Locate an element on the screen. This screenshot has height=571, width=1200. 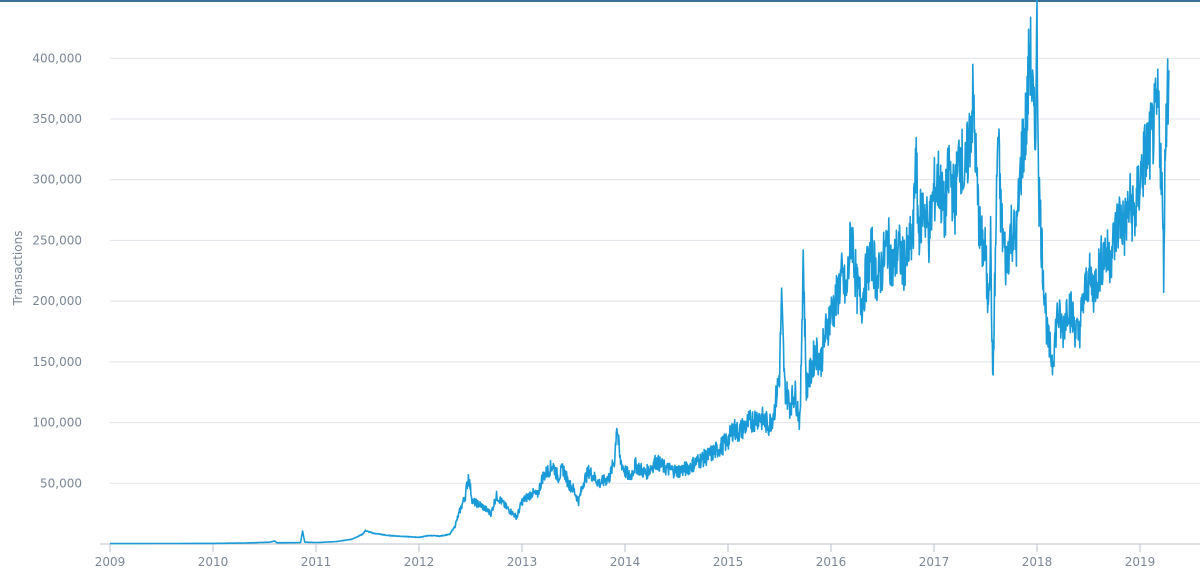
x-tick-label: 2009 is located at coordinates (110, 562).